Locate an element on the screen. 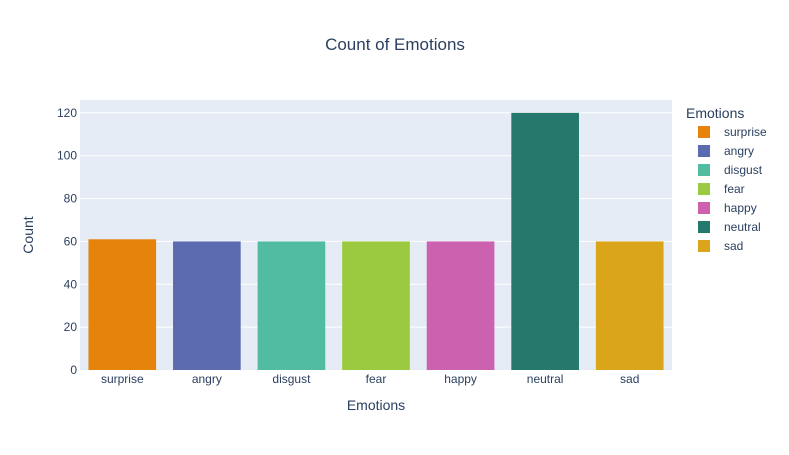  legend-swatch-surprise is located at coordinates (704, 132).